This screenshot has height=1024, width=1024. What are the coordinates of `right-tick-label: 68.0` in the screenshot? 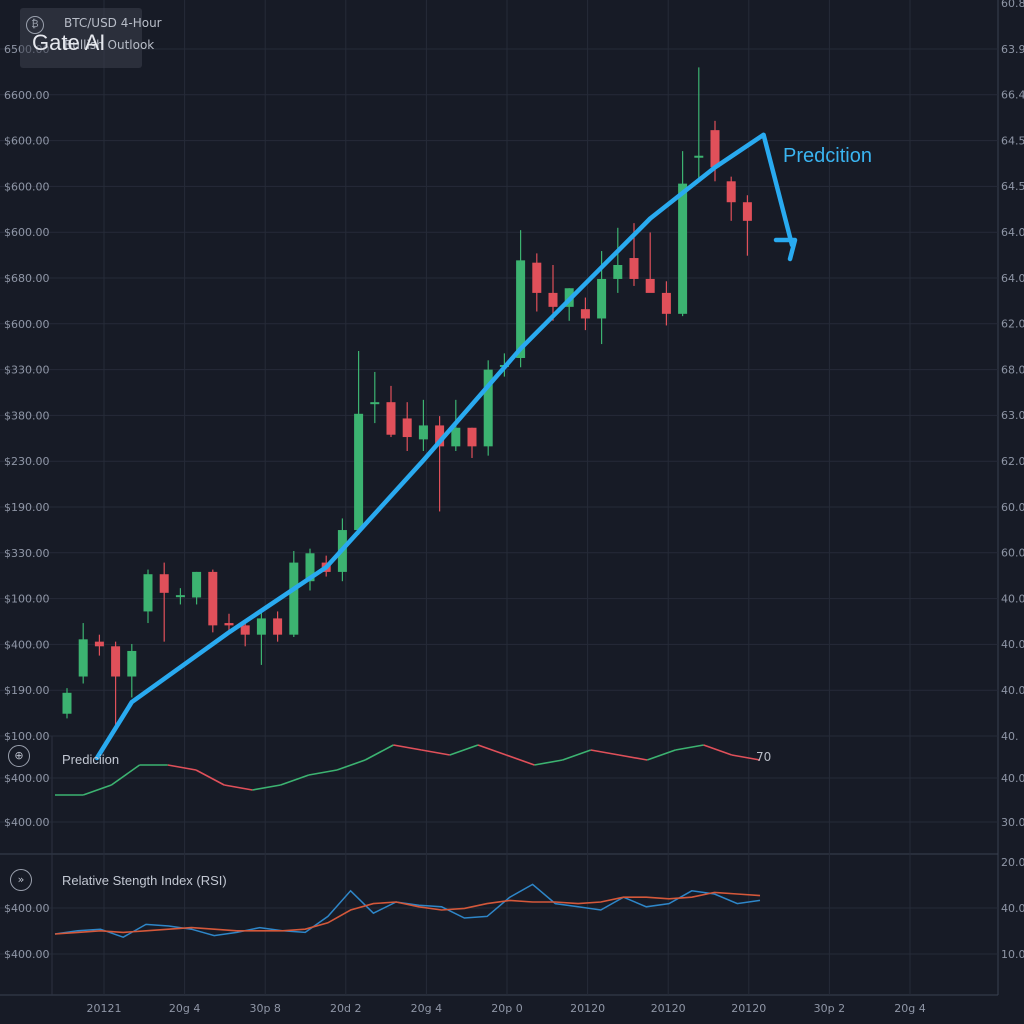 It's located at (1012, 369).